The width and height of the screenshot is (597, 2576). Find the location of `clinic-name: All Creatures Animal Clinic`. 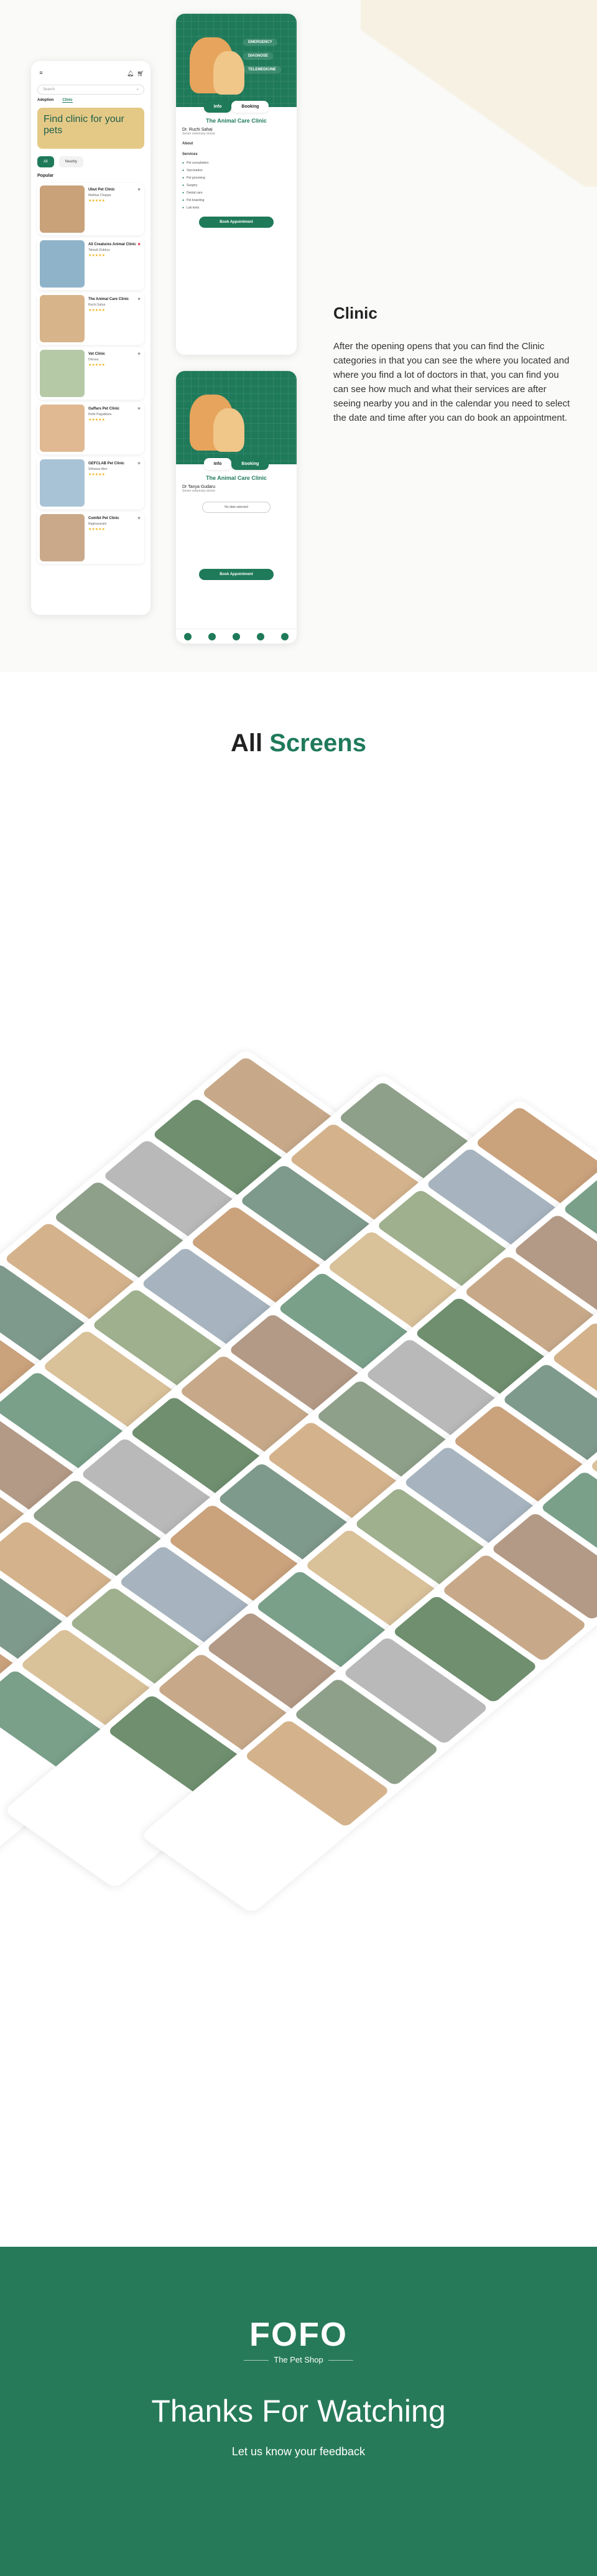

clinic-name: All Creatures Animal Clinic is located at coordinates (112, 244).